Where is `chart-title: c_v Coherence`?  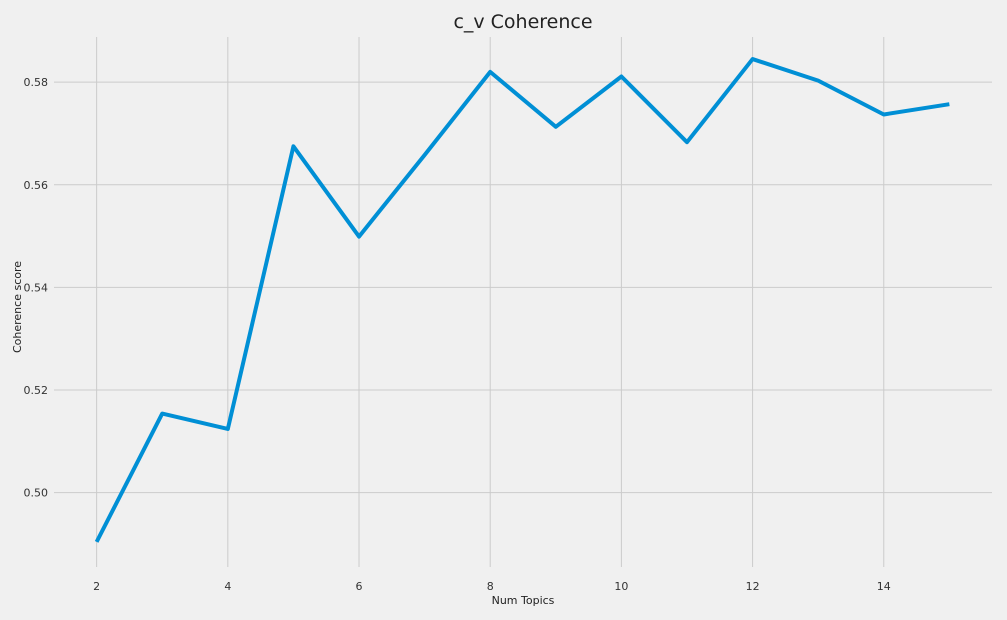 chart-title: c_v Coherence is located at coordinates (522, 22).